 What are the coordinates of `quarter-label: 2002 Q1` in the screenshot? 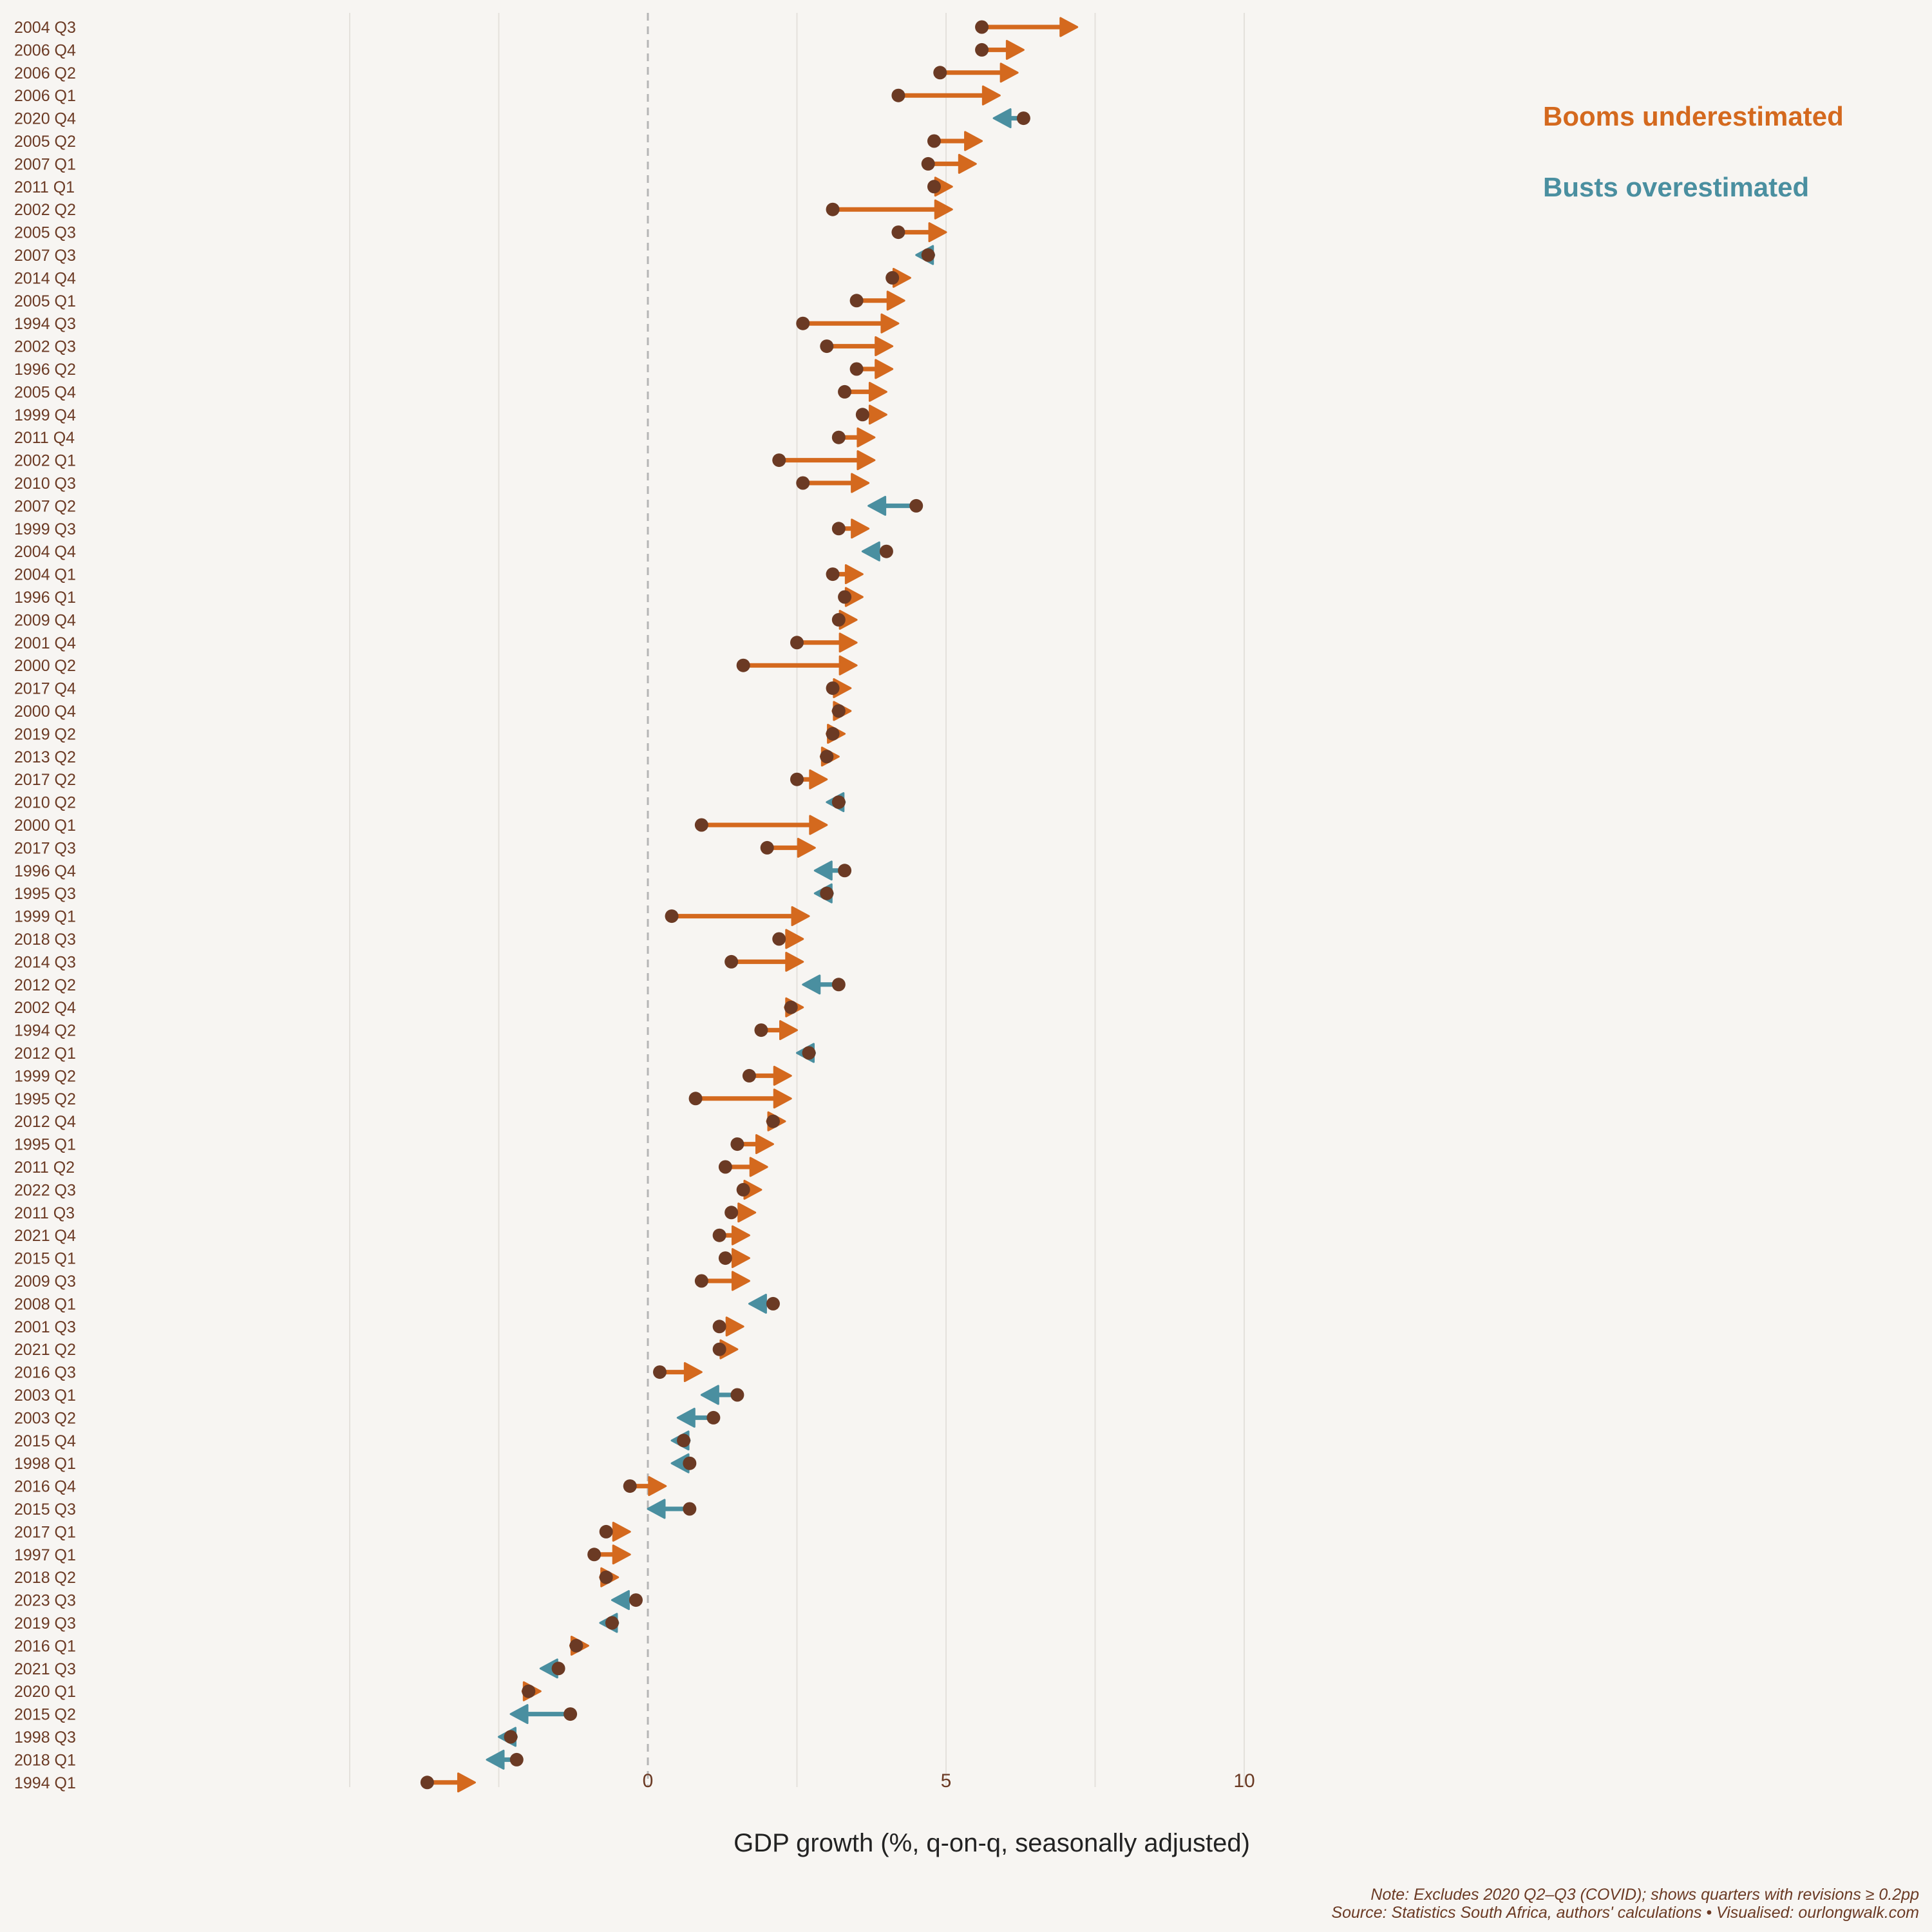 It's located at (45, 461).